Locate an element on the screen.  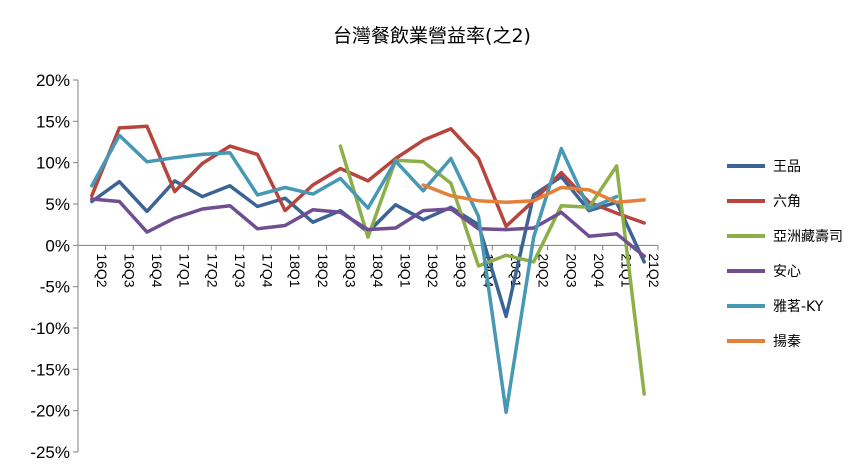
legend-label: 亞洲藏壽司 is located at coordinates (808, 237).